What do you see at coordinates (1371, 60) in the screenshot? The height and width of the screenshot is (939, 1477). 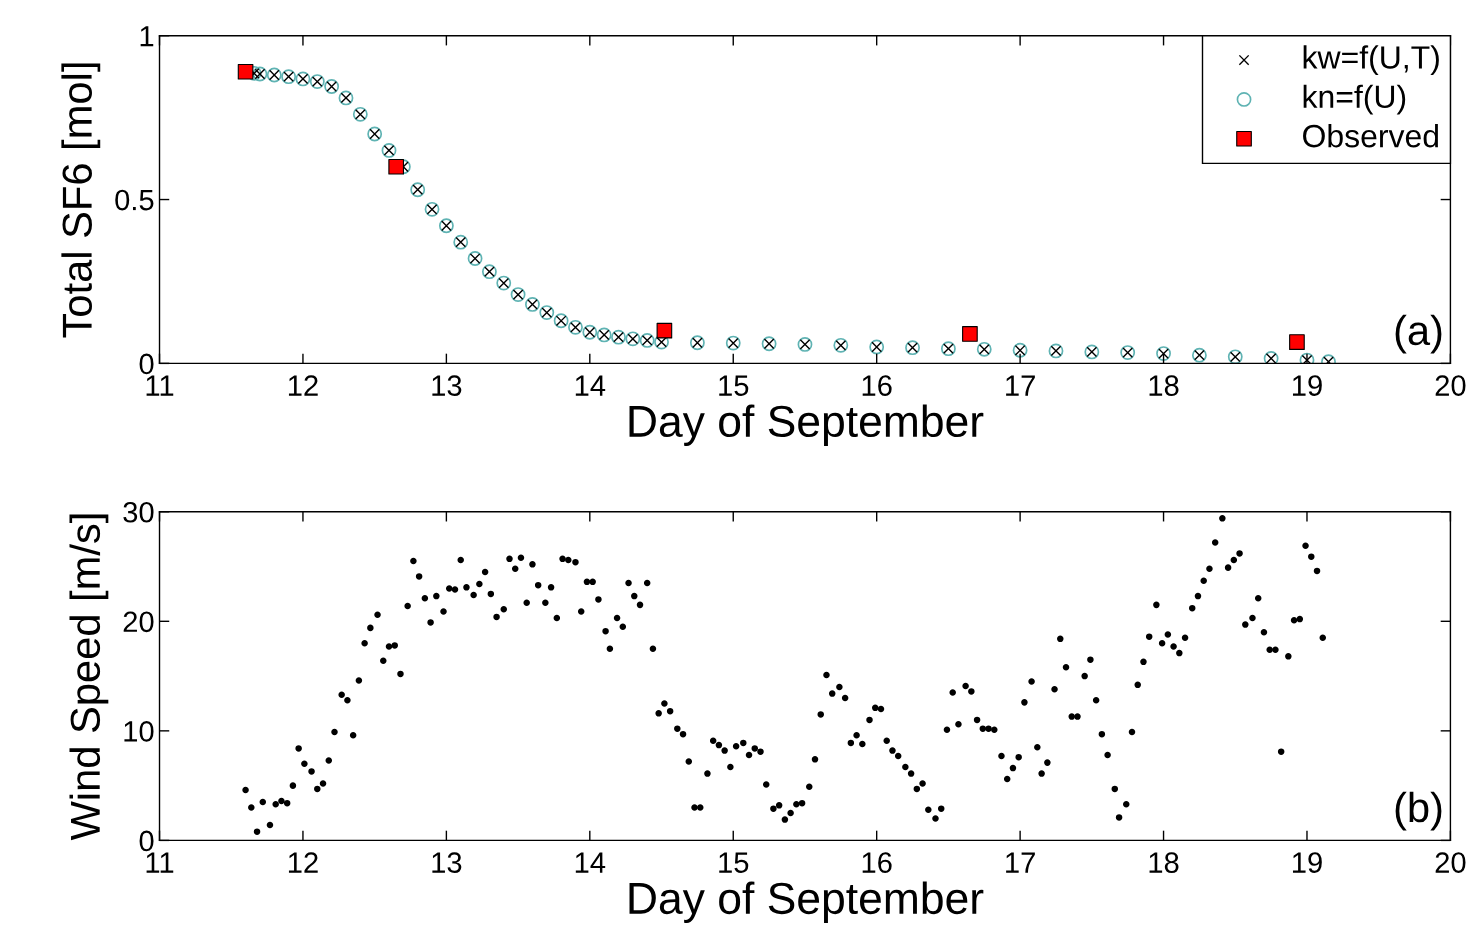 I see `legend-label: kw=f(U,T)` at bounding box center [1371, 60].